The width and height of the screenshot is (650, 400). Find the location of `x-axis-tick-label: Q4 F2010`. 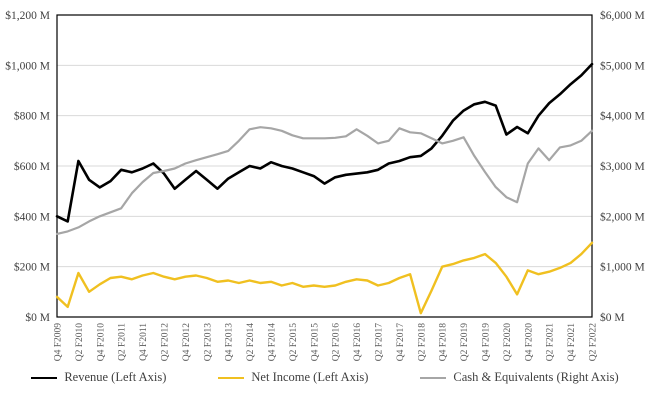

x-axis-tick-label: Q4 F2010 is located at coordinates (101, 342).